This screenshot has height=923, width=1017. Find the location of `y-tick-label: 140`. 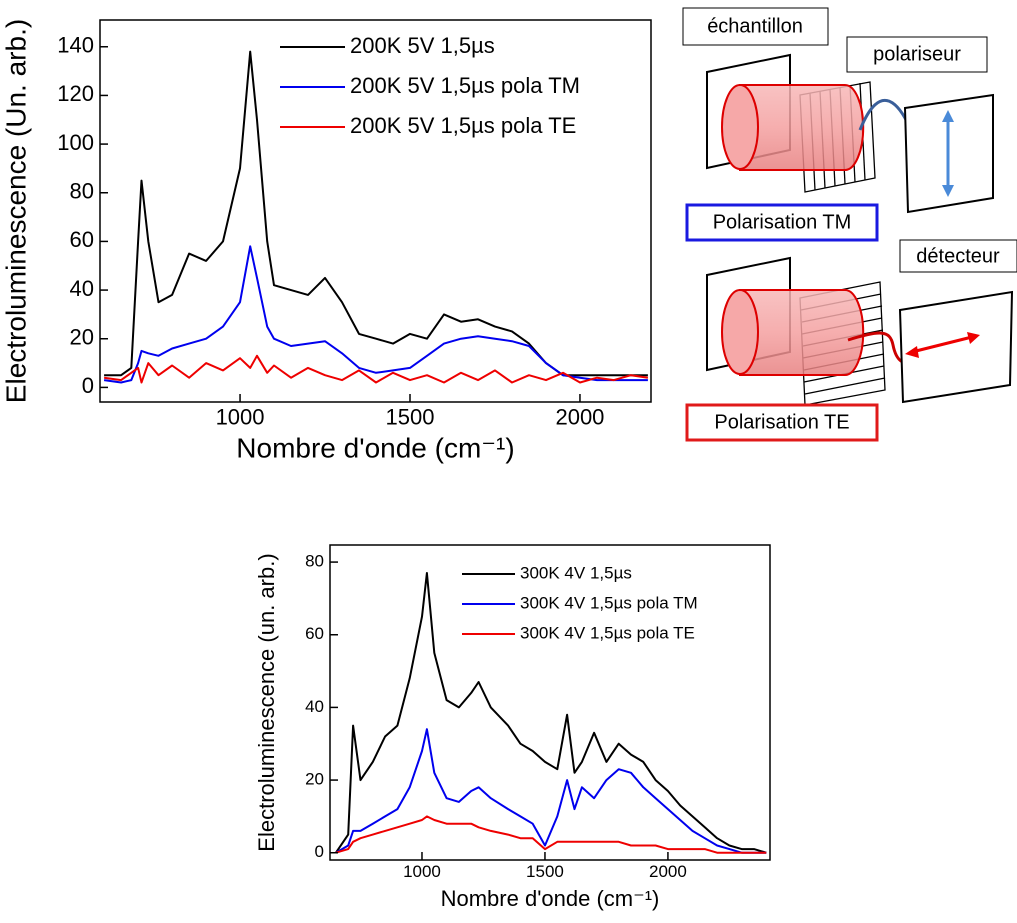

y-tick-label: 140 is located at coordinates (75, 45).